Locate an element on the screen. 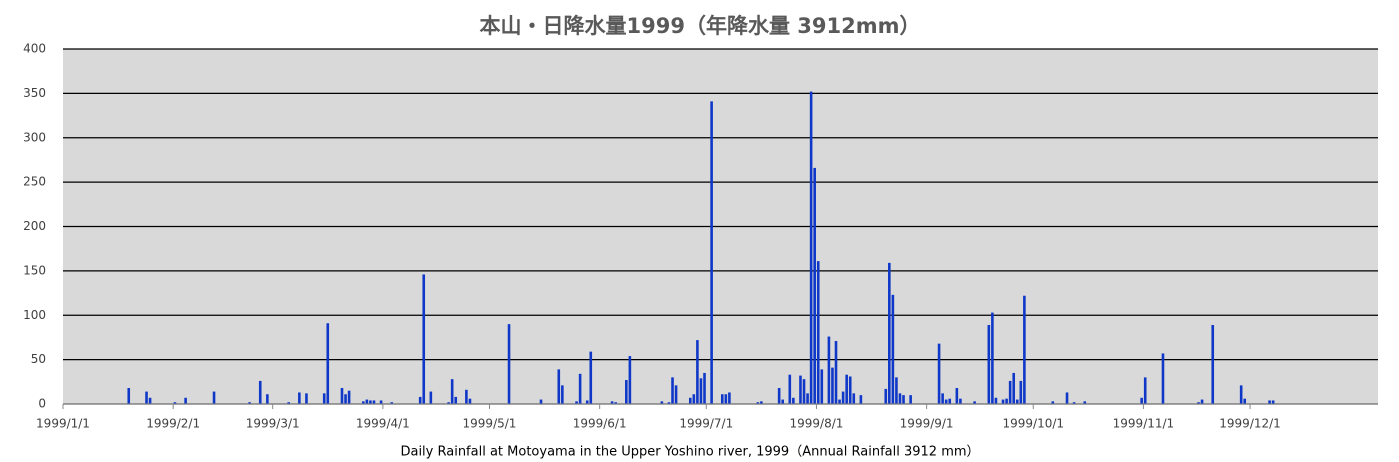 The image size is (1399, 462). x-tick-label: 1999/8/1 is located at coordinates (817, 424).